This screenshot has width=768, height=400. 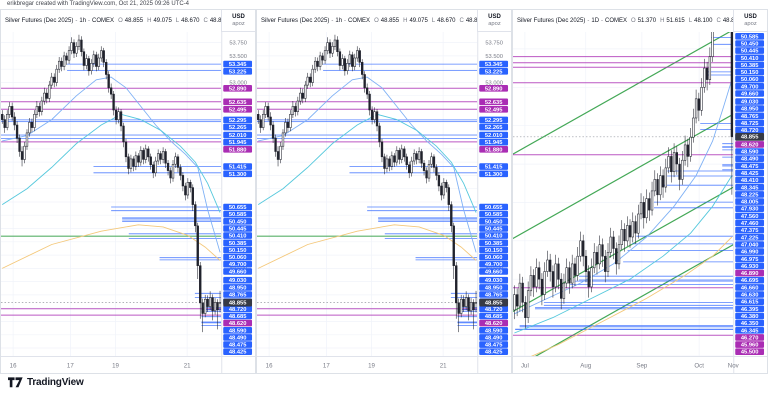 I want to click on low-value: 48.670, so click(x=446, y=21).